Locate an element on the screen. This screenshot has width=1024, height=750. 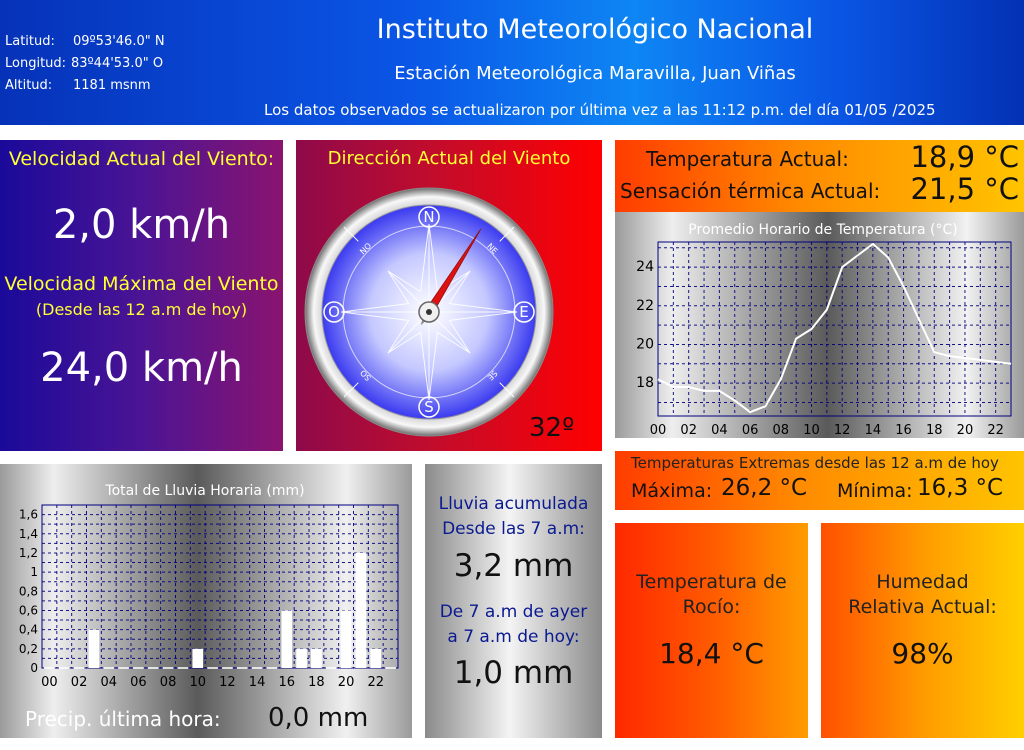
longitude-row: Longitud: 83º44'53.0" O is located at coordinates (84, 63).